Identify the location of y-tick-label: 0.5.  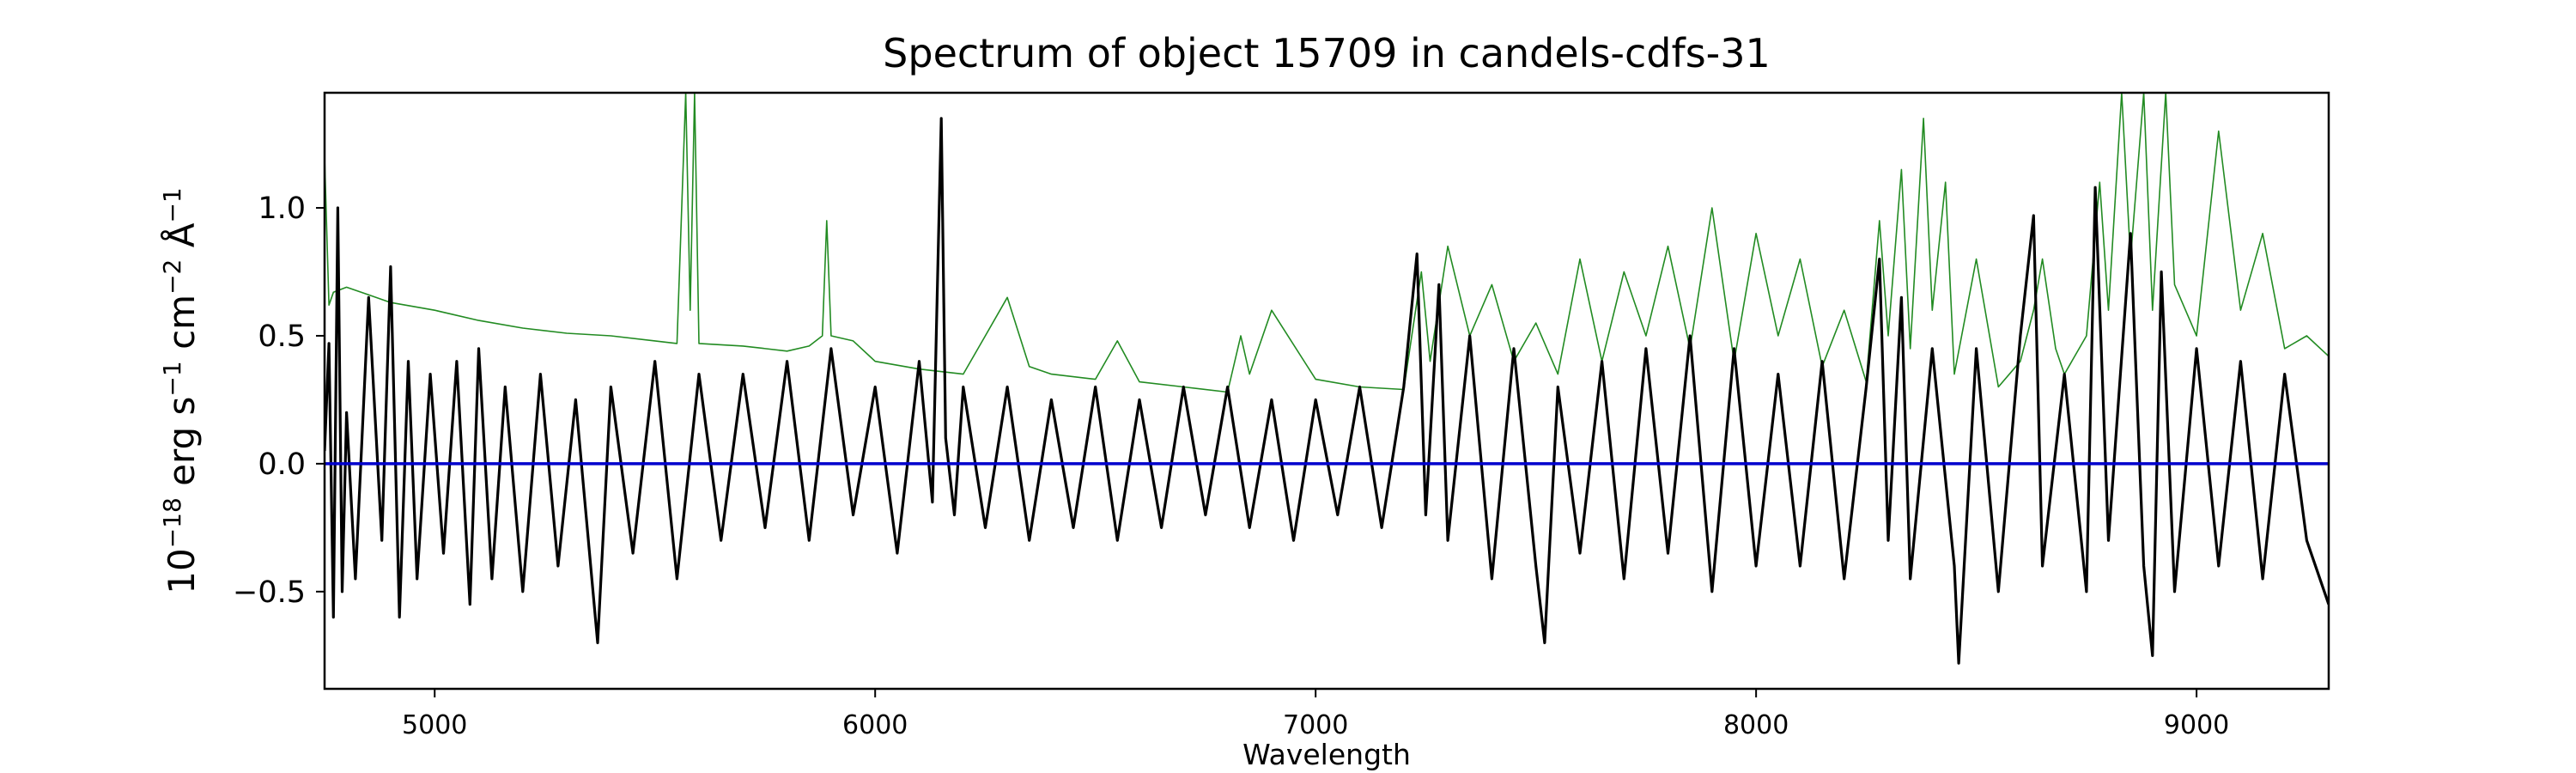
(282, 337).